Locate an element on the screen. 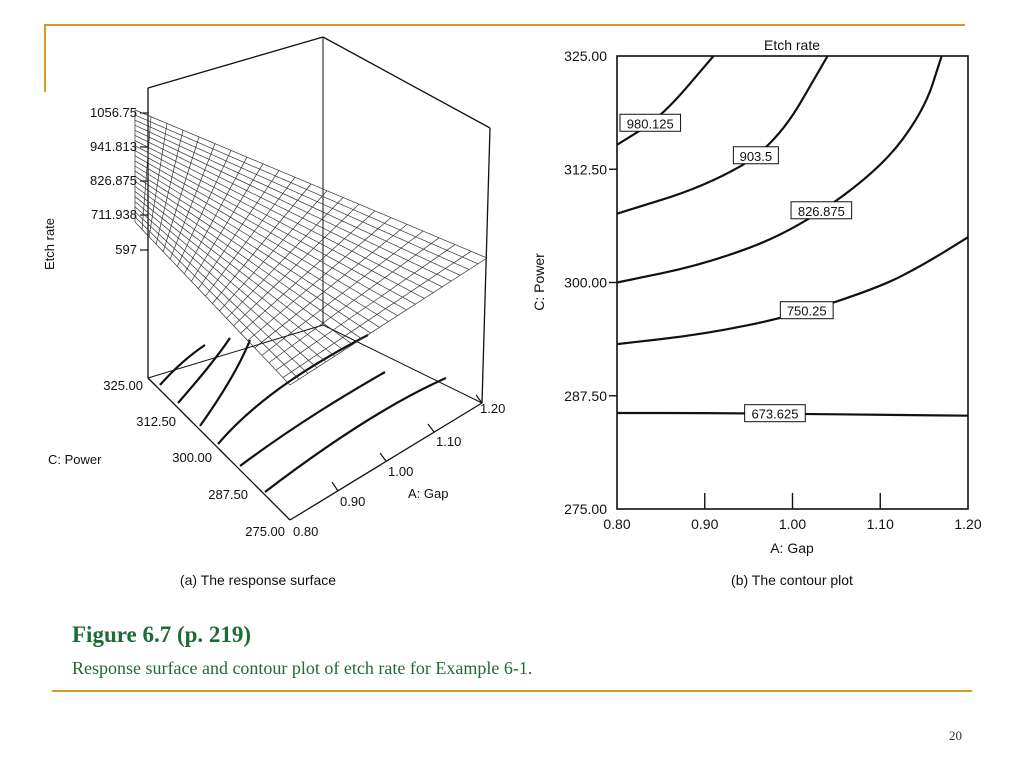  z-axis-label: Etch rate is located at coordinates (49, 244).